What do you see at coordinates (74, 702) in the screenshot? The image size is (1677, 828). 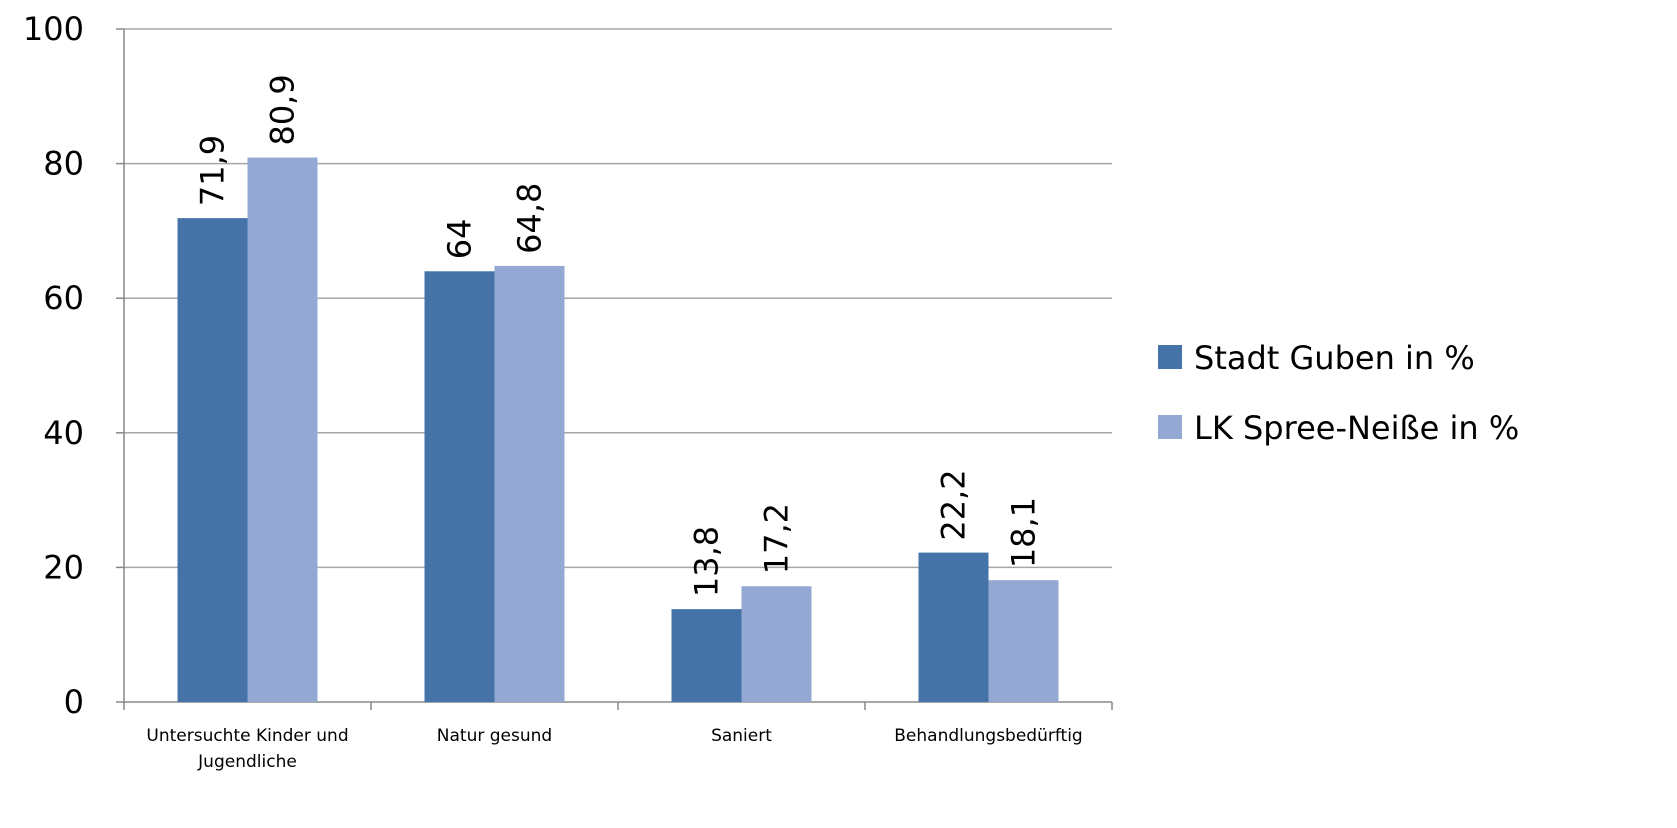 I see `y-tick-label: 0` at bounding box center [74, 702].